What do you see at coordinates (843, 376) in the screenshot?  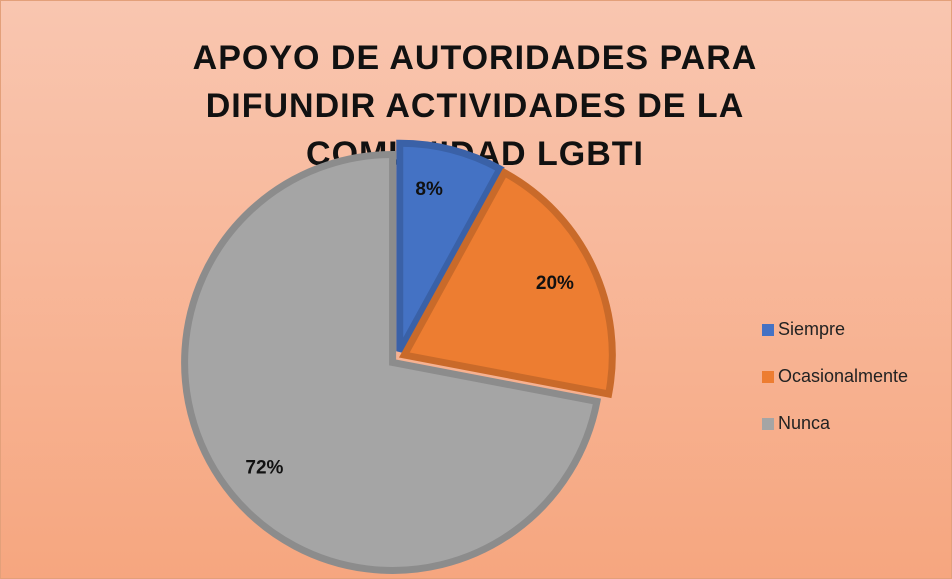 I see `legend-label: Ocasionalmente` at bounding box center [843, 376].